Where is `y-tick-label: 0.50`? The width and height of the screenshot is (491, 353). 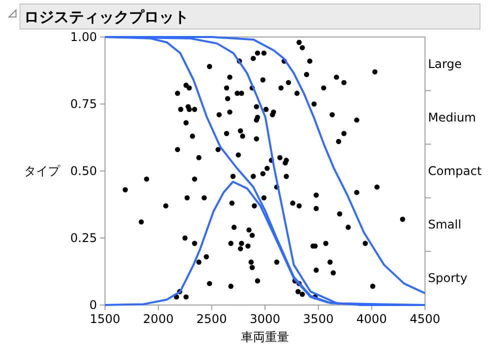
y-tick-label: 0.50 is located at coordinates (83, 171).